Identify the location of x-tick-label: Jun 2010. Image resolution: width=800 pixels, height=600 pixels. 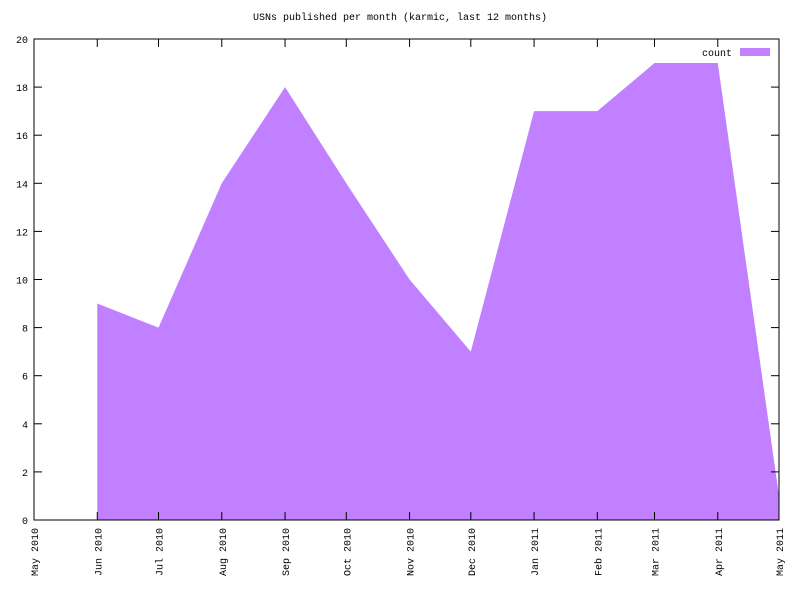
(99, 552).